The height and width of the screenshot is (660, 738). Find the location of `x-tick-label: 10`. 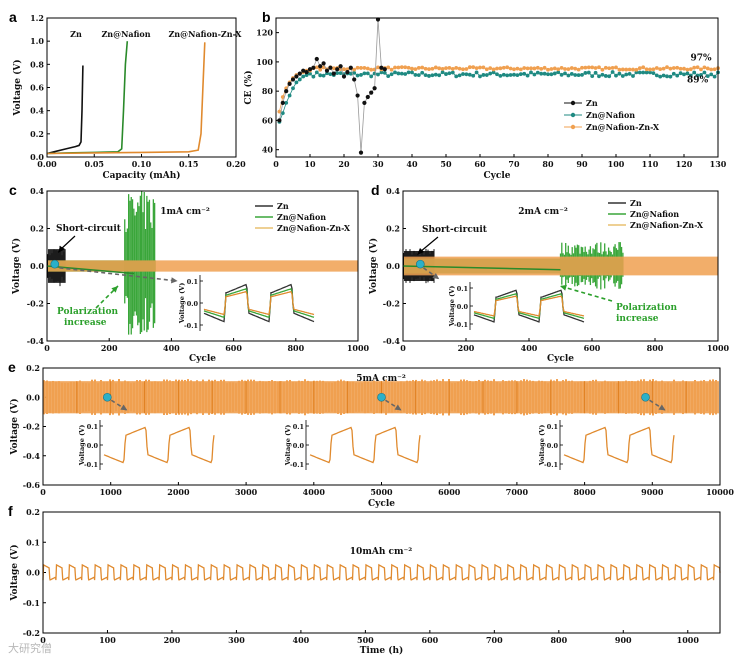

x-tick-label: 10 is located at coordinates (310, 164).